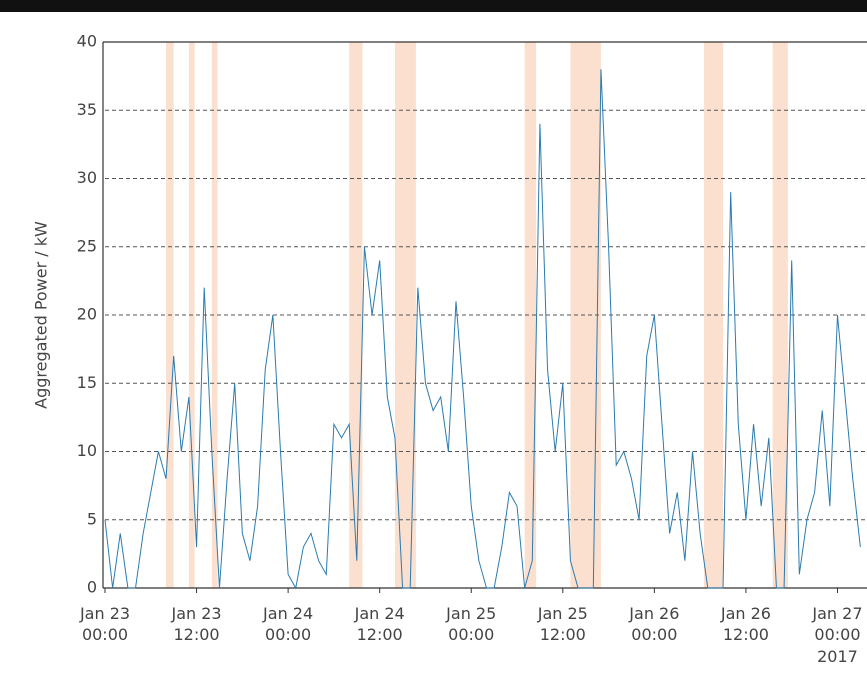 The image size is (867, 673). What do you see at coordinates (87, 41) in the screenshot?
I see `y-tick-label: 40` at bounding box center [87, 41].